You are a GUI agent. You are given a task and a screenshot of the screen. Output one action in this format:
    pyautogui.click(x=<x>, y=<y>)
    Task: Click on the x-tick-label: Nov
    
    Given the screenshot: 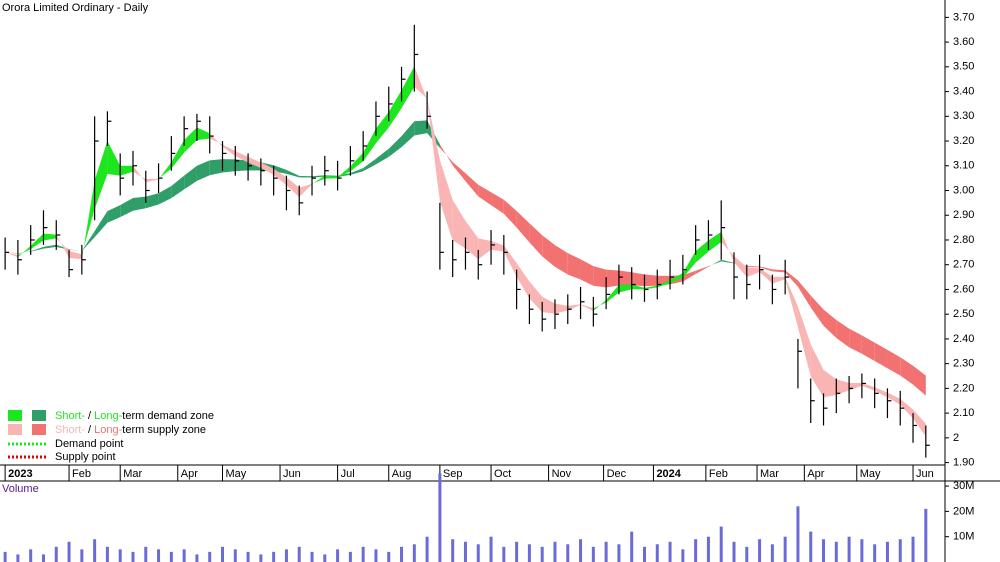 What is the action you would take?
    pyautogui.click(x=562, y=474)
    